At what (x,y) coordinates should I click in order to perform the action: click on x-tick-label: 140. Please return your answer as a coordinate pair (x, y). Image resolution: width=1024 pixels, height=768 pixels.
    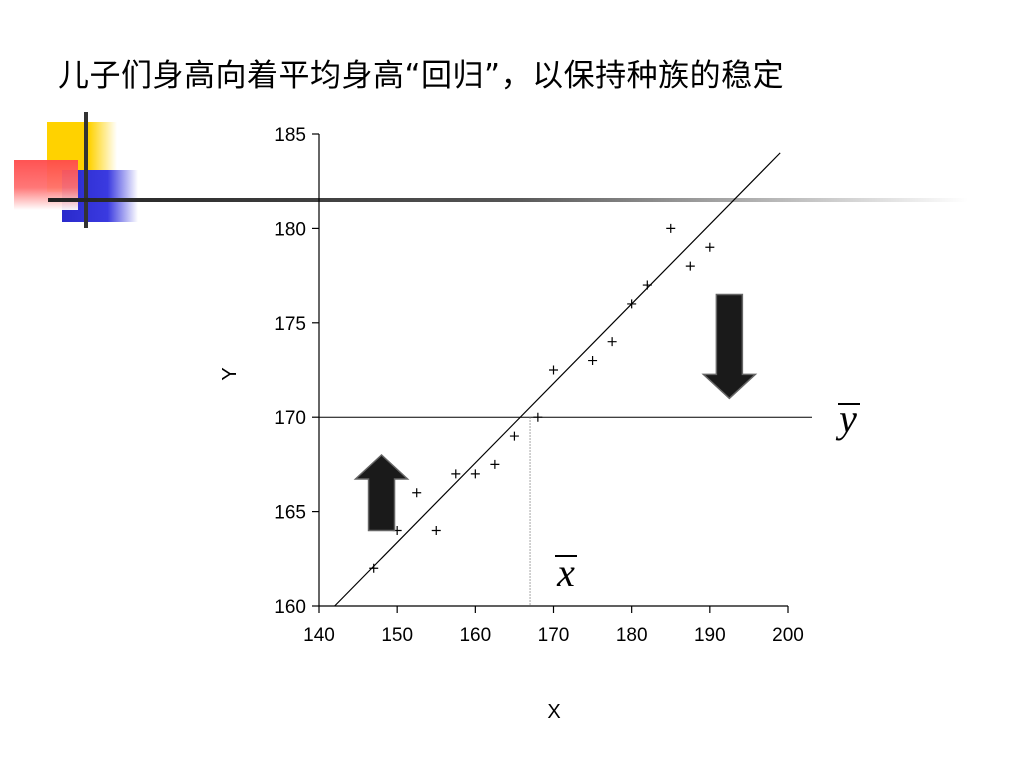
    Looking at the image, I should click on (319, 635).